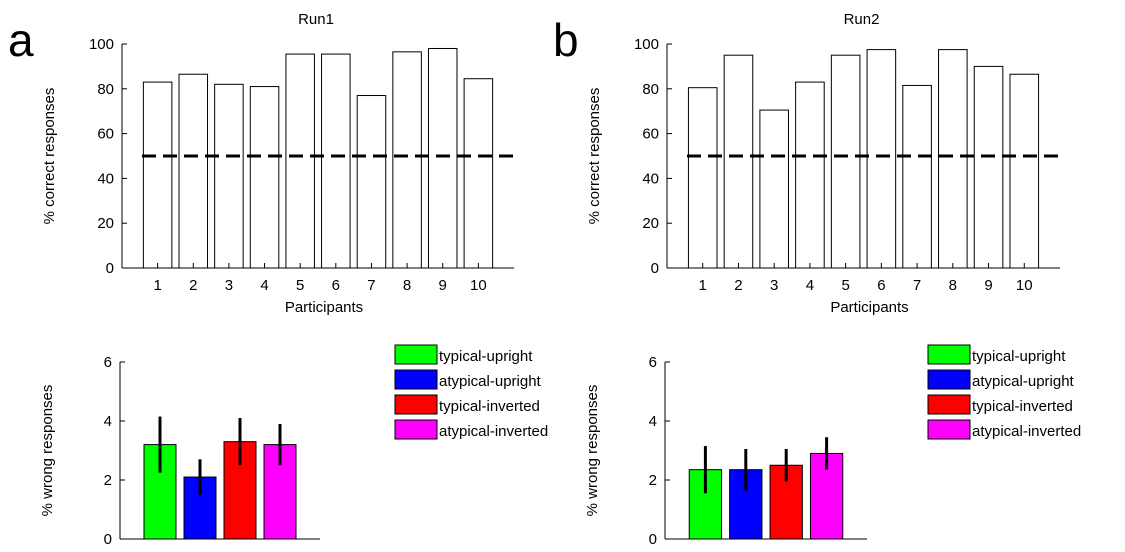 Image resolution: width=1125 pixels, height=552 pixels. Describe the element at coordinates (316, 19) in the screenshot. I see `chart-title: Run1` at that location.